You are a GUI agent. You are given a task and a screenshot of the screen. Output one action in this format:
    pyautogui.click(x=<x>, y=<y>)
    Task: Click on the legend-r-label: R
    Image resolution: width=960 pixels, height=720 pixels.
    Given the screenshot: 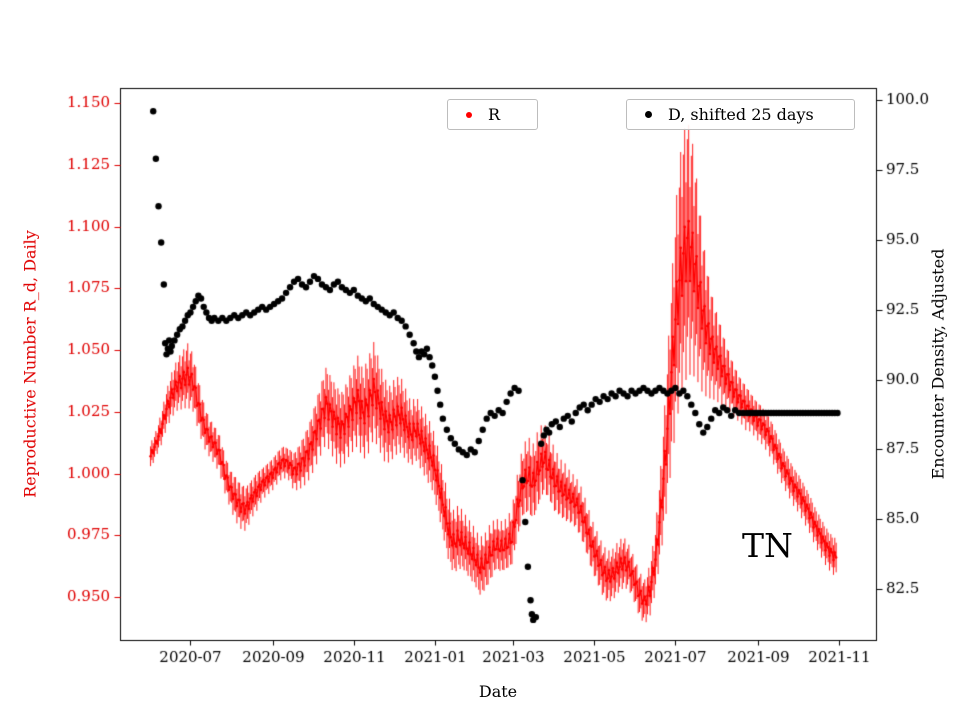 What is the action you would take?
    pyautogui.click(x=494, y=114)
    